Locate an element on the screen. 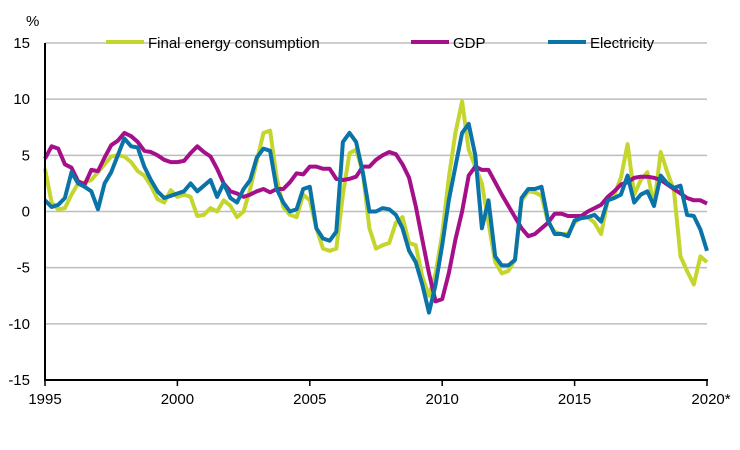  y-axis-label: % is located at coordinates (32, 21).